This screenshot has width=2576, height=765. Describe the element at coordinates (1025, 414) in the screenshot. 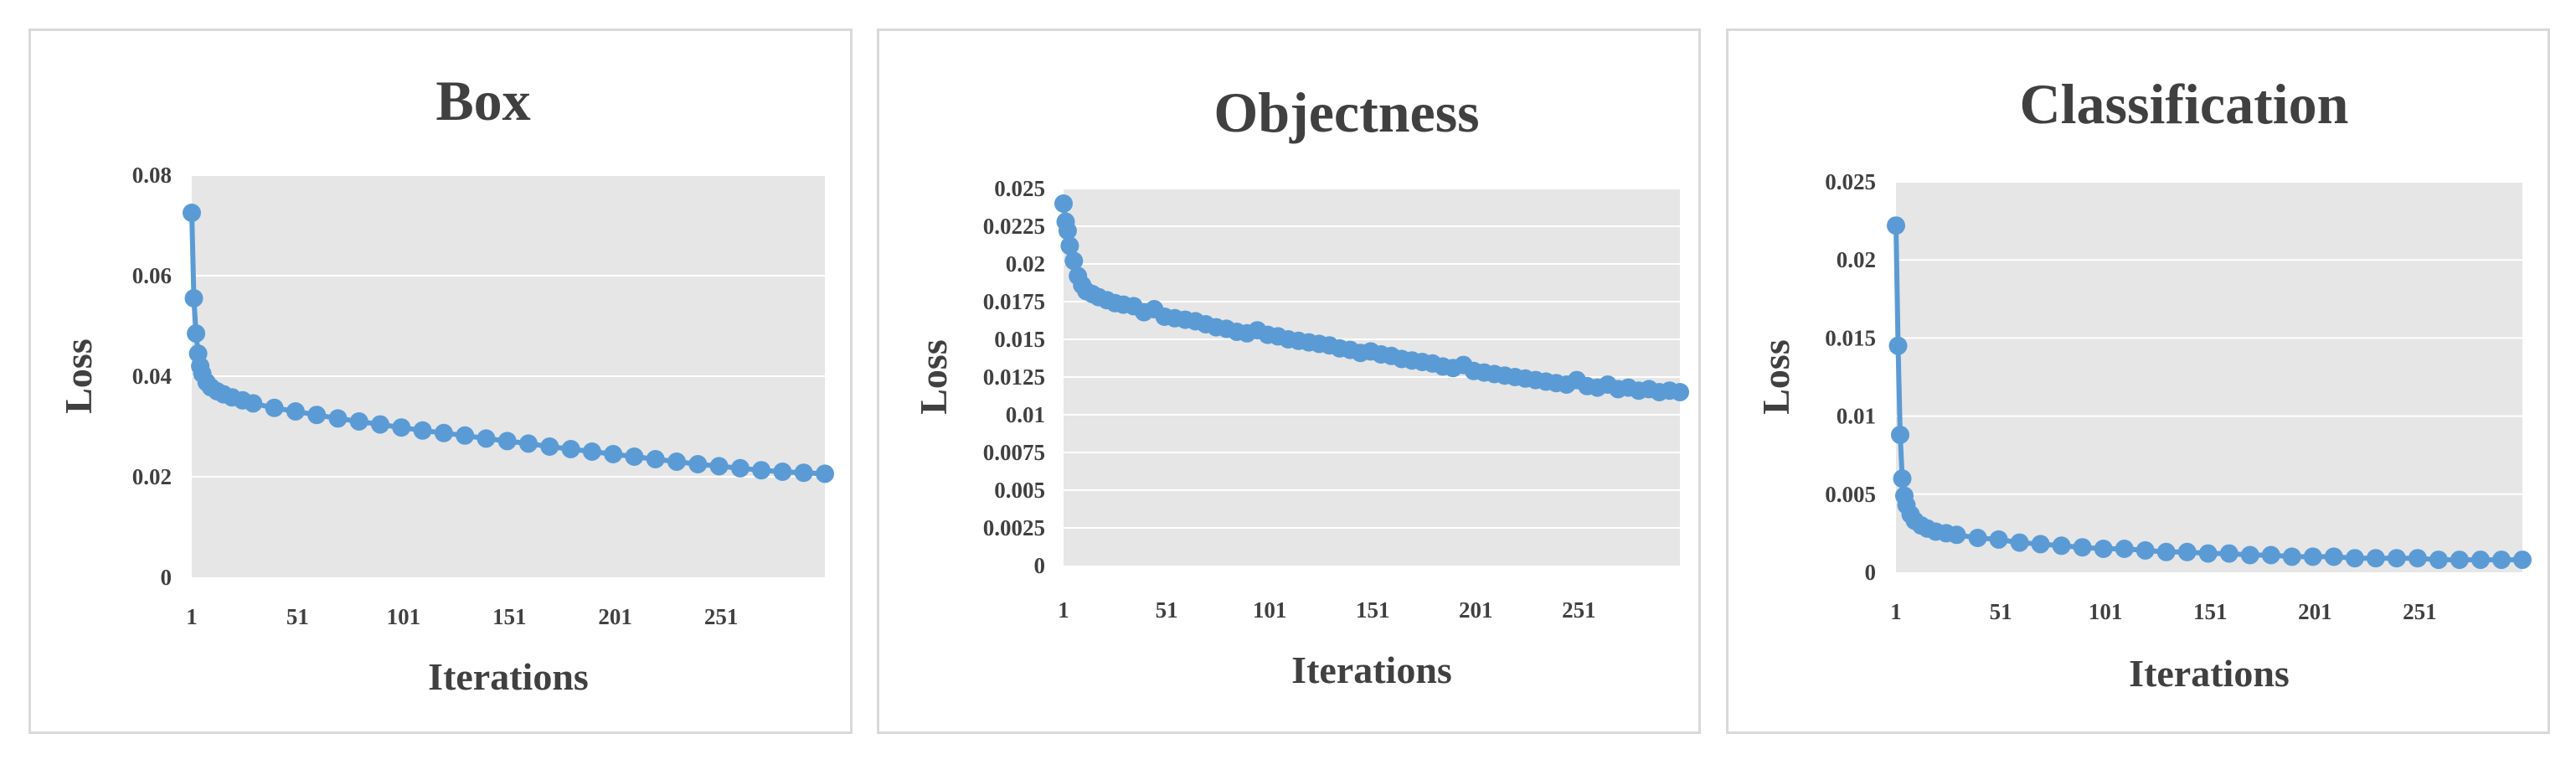

I see `objectness-y-tick-label: 0.01` at that location.